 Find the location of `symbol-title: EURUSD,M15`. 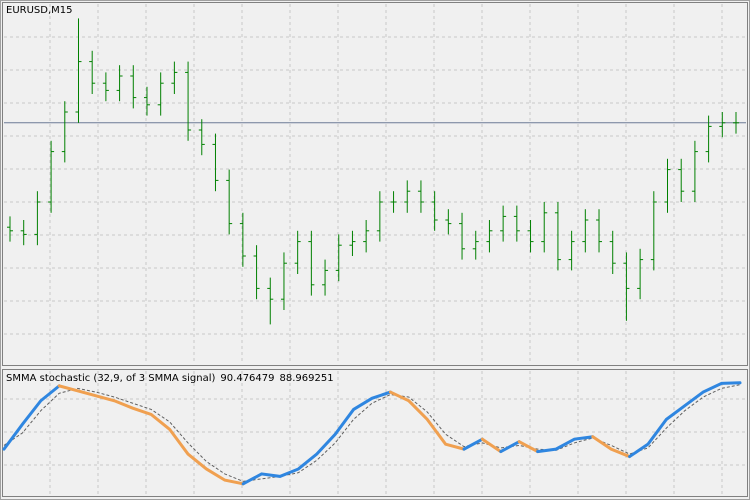

symbol-title: EURUSD,M15 is located at coordinates (39, 10).